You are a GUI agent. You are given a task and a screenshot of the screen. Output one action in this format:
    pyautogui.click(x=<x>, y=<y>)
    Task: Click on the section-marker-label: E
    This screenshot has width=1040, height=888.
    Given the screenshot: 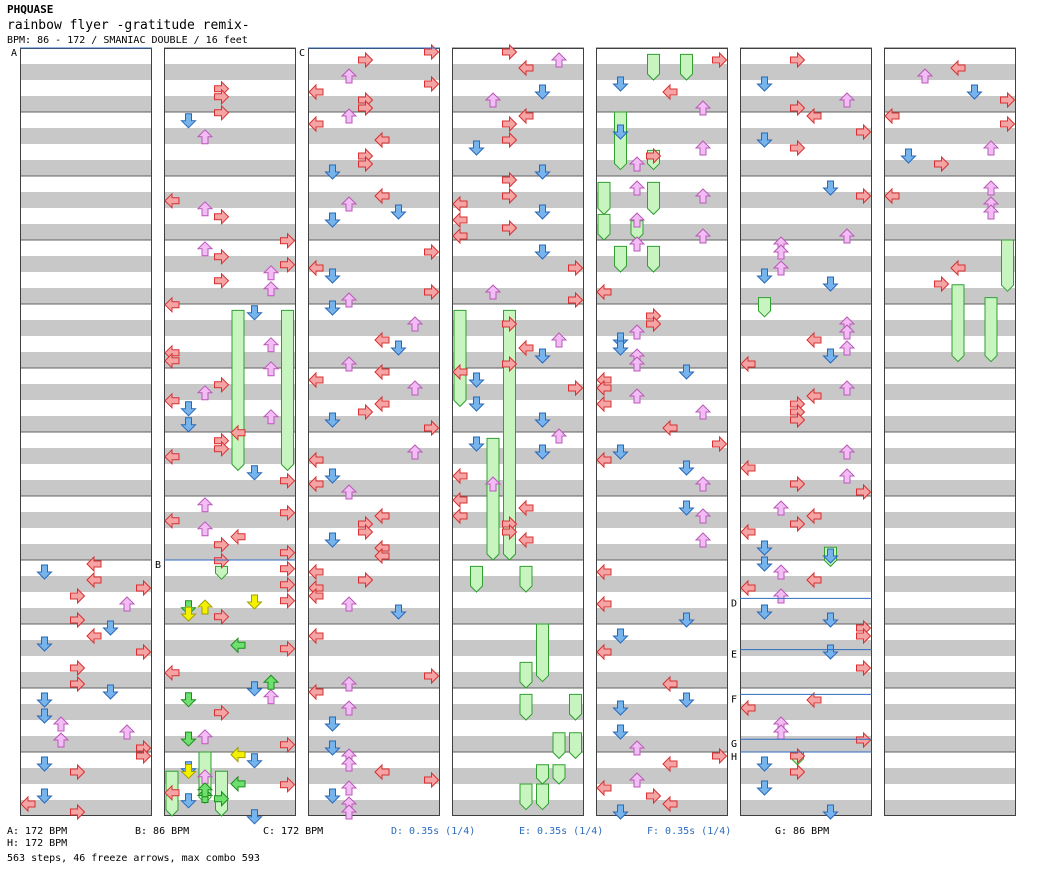 What is the action you would take?
    pyautogui.click(x=734, y=655)
    